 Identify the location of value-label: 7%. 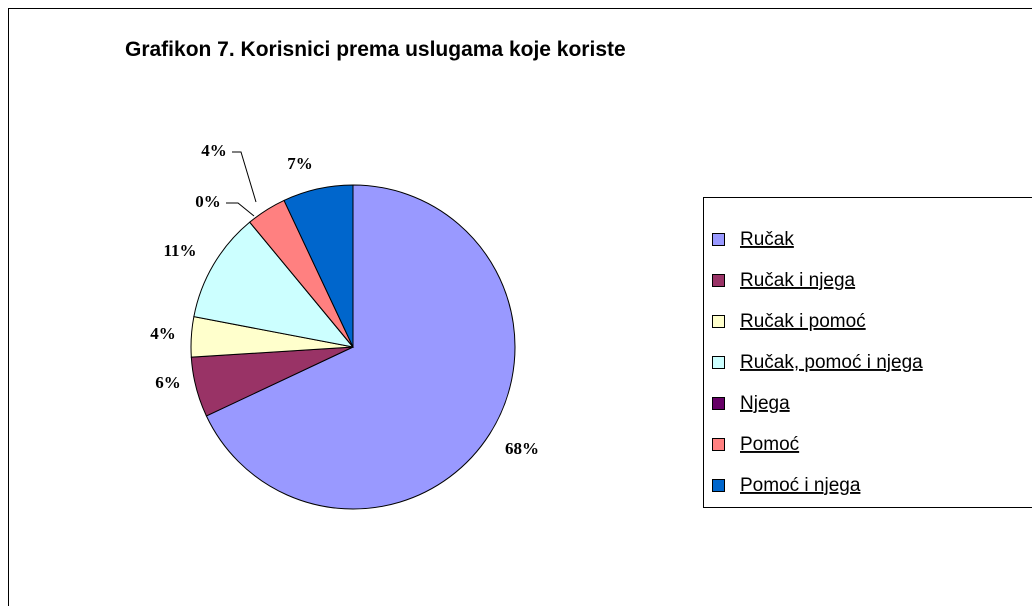
(300, 163).